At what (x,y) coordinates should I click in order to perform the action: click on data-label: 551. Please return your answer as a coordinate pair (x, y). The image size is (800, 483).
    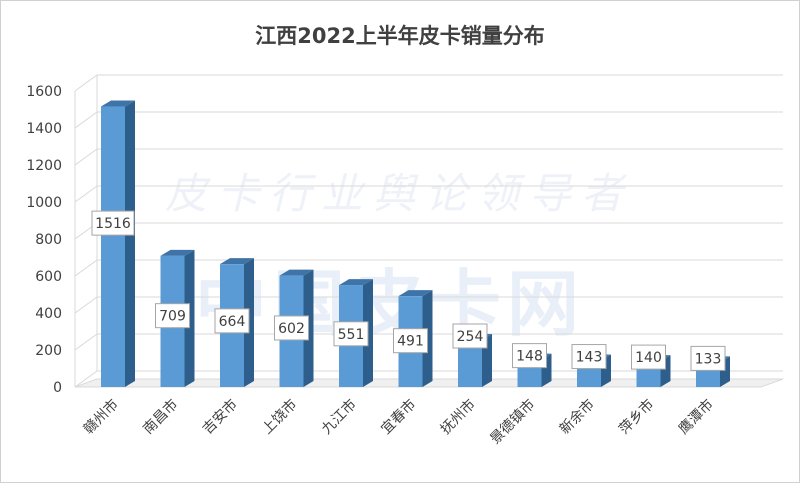
    Looking at the image, I should click on (351, 335).